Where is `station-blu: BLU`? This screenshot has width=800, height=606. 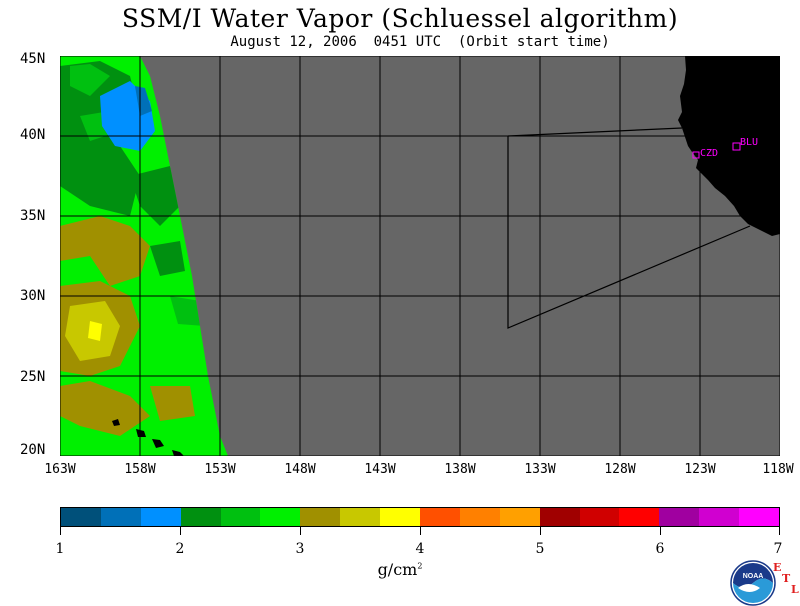
station-blu: BLU is located at coordinates (745, 144).